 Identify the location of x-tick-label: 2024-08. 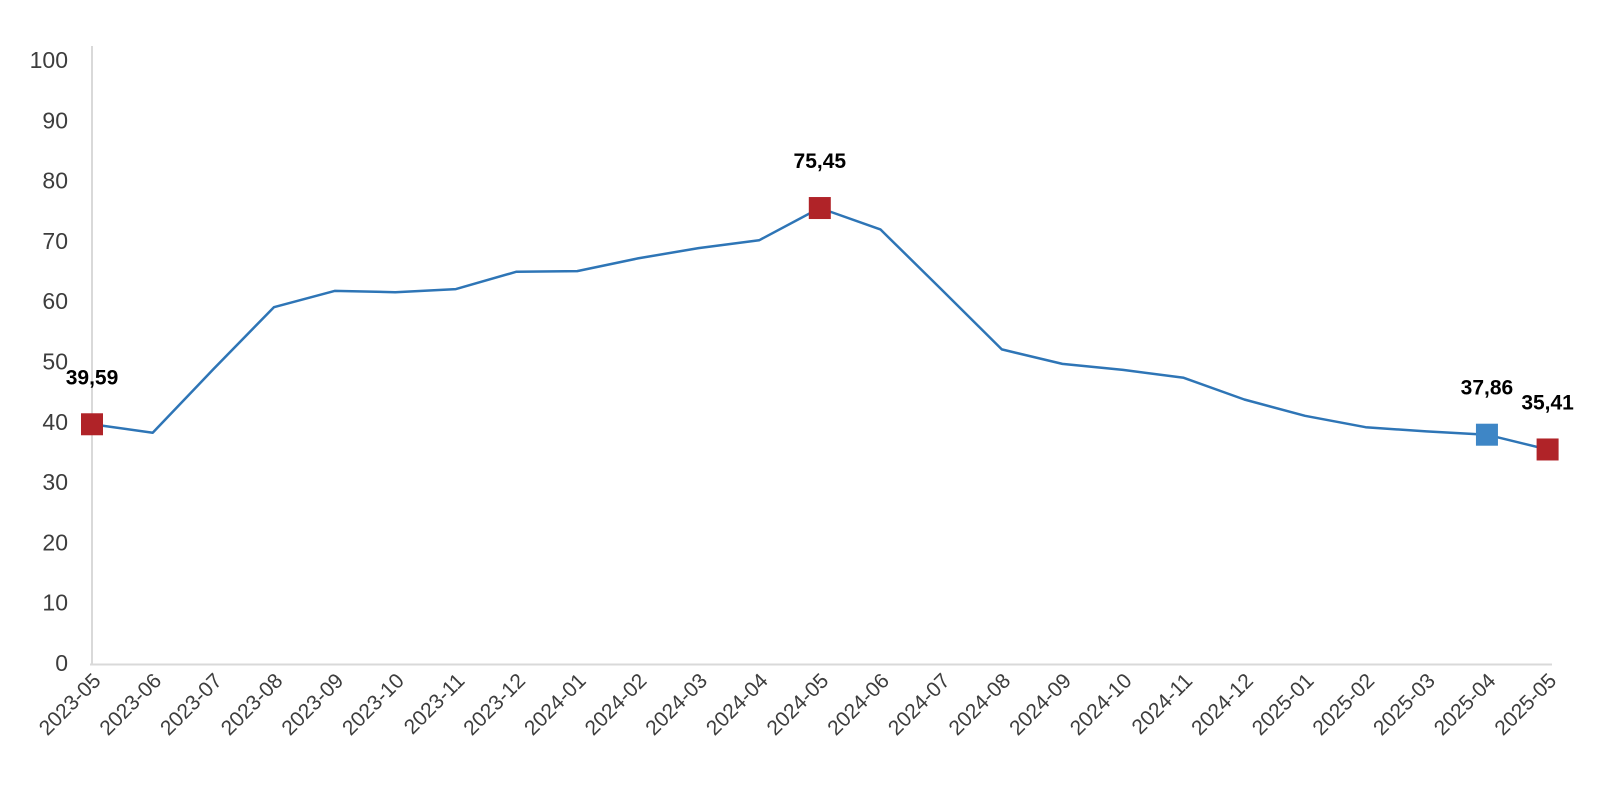
(980, 704).